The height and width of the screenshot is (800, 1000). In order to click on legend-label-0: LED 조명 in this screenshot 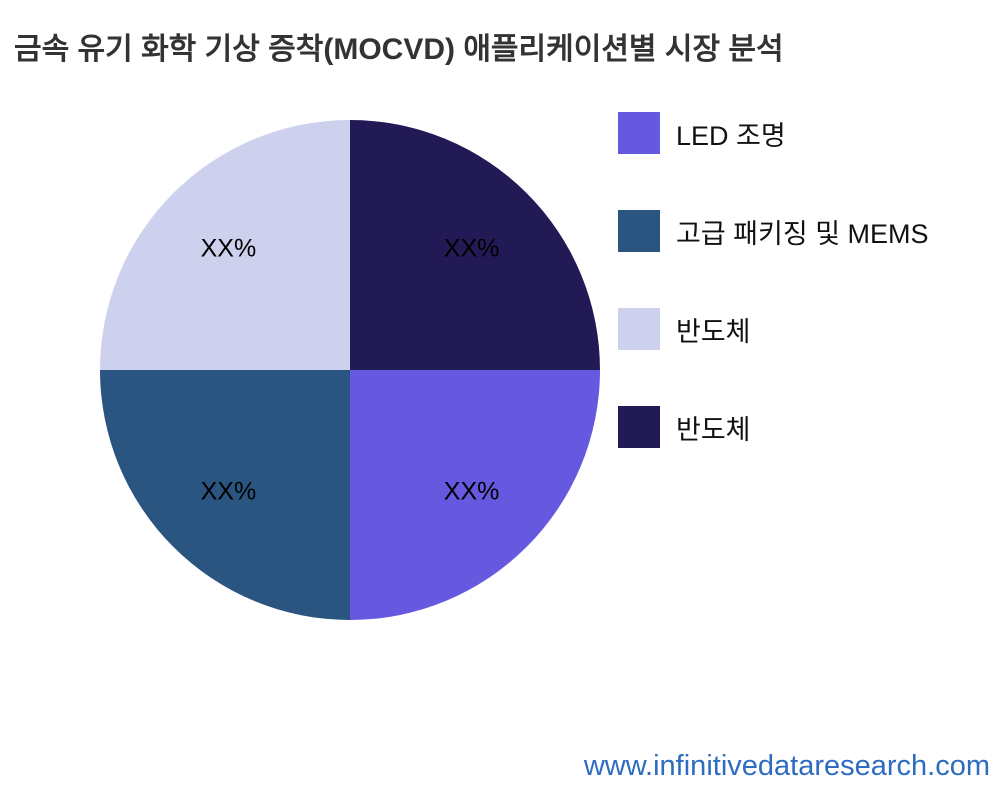, I will do `click(731, 135)`.